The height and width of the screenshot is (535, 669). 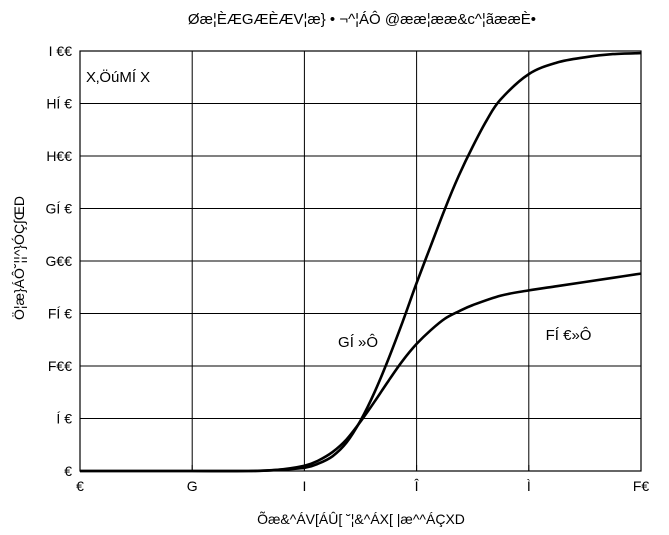 What do you see at coordinates (80, 486) in the screenshot?
I see `x-tick-label: €` at bounding box center [80, 486].